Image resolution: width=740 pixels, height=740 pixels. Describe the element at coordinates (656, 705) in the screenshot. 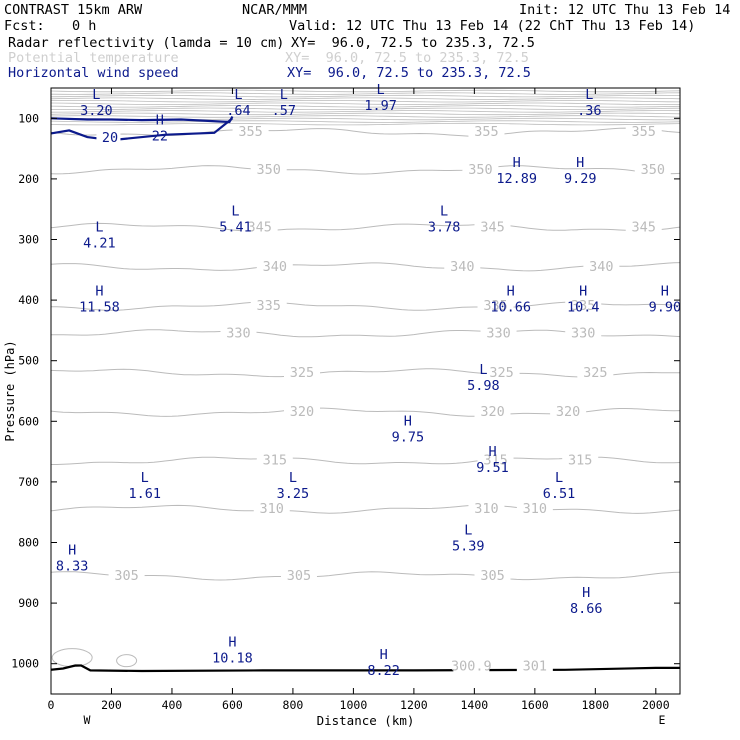

I see `x-tick-label: 2000` at that location.